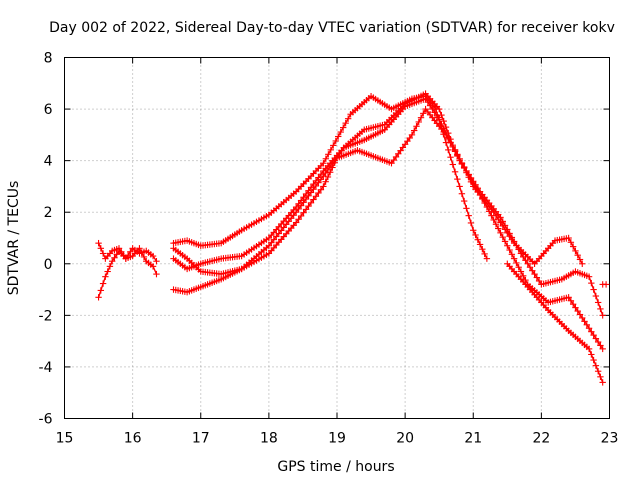 The height and width of the screenshot is (480, 640). I want to click on x-tick-label: 17, so click(201, 439).